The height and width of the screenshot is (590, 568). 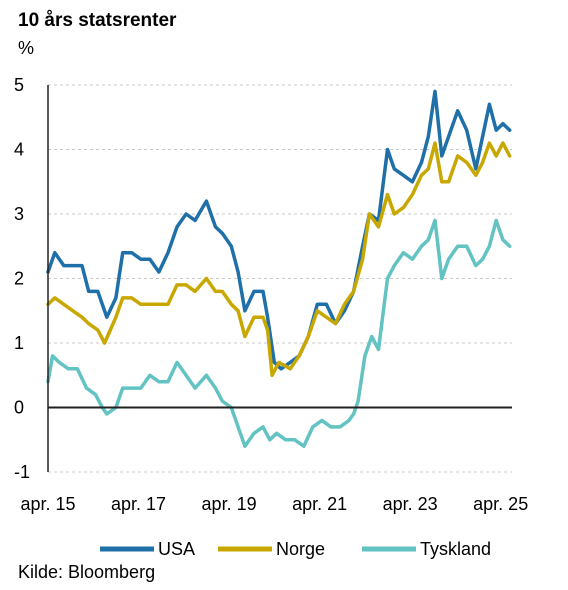 What do you see at coordinates (19, 85) in the screenshot?
I see `y-tick-label: 5` at bounding box center [19, 85].